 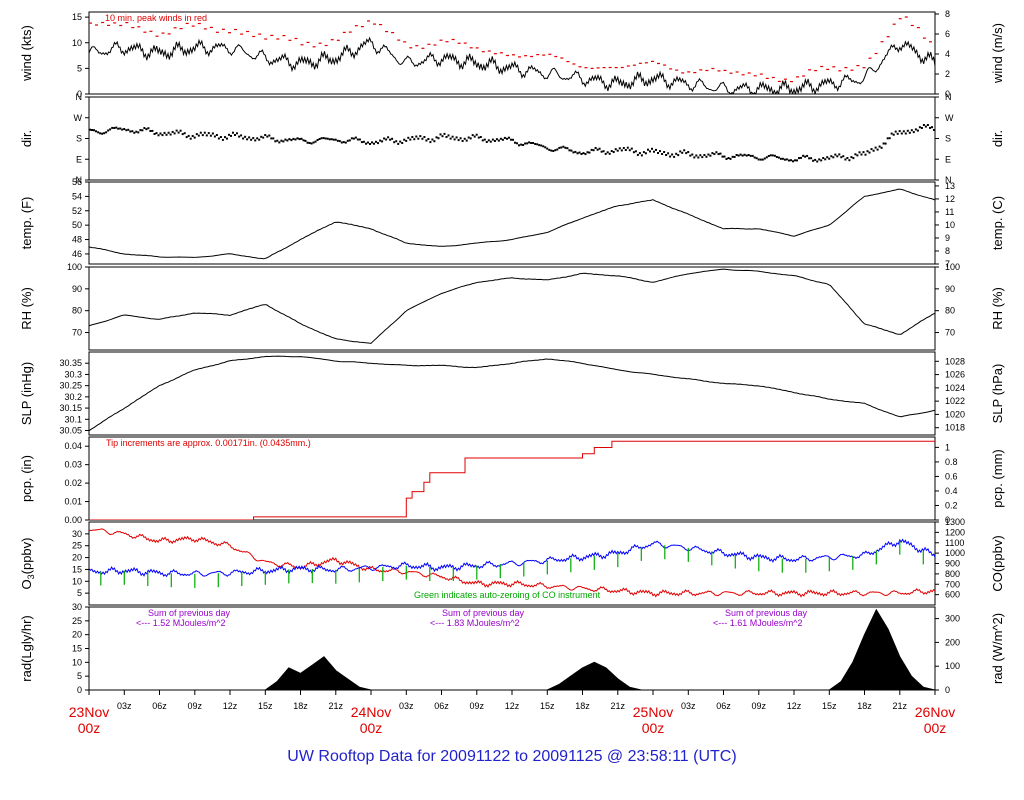 What do you see at coordinates (483, 613) in the screenshot?
I see `radiation-sum-label: Sum of previous day` at bounding box center [483, 613].